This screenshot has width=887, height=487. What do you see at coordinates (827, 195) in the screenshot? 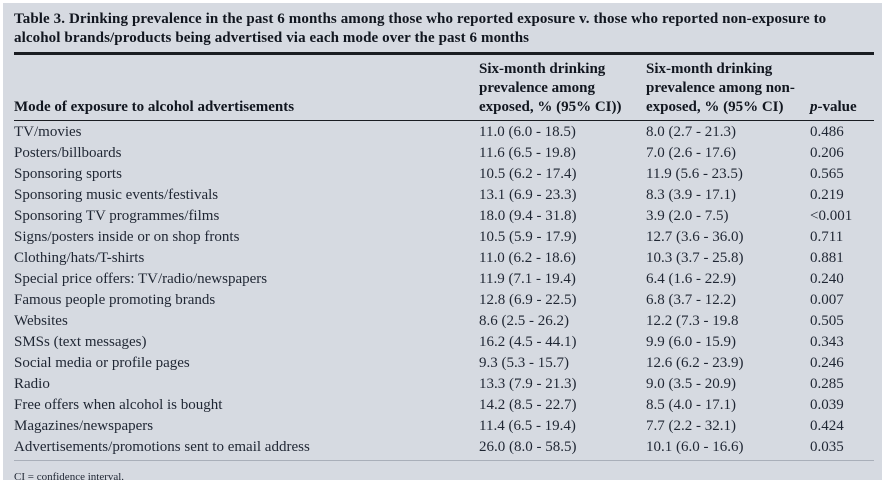
I see `cell-p-value: 0.219` at bounding box center [827, 195].